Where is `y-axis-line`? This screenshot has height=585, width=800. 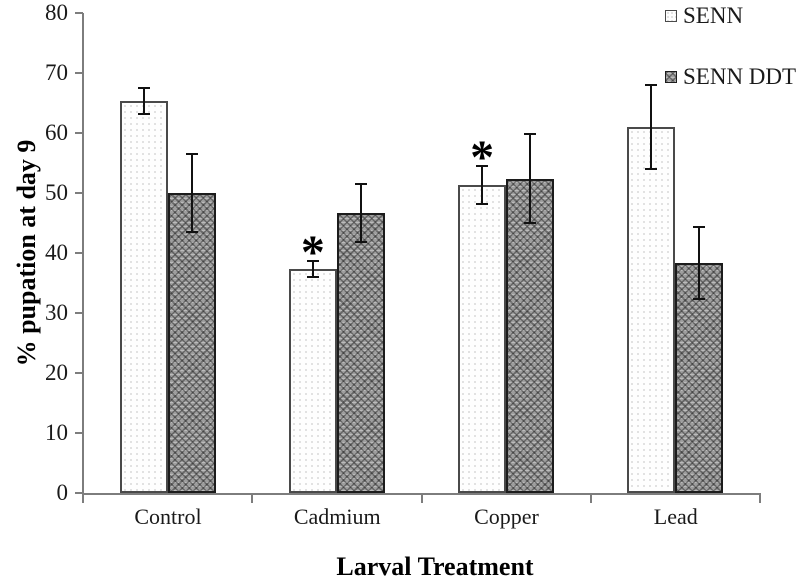
y-axis-line is located at coordinates (83, 254).